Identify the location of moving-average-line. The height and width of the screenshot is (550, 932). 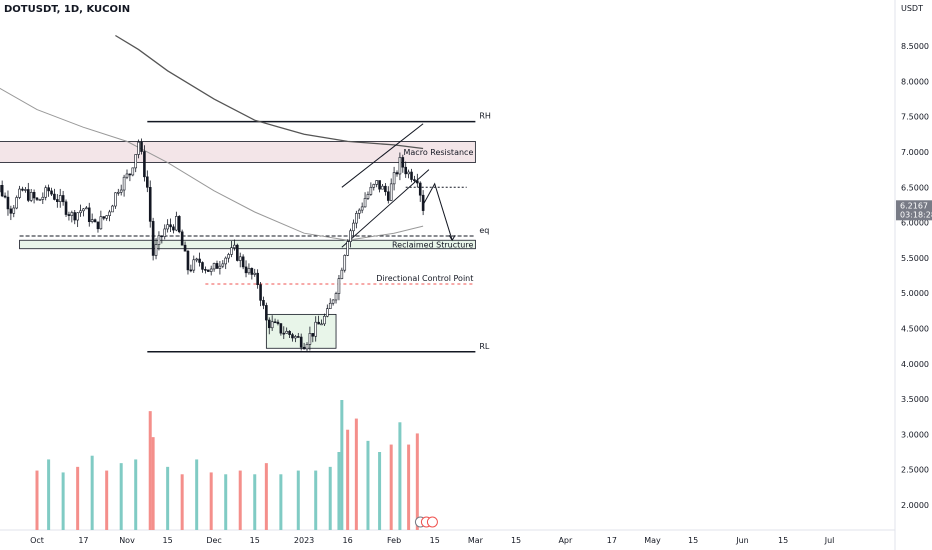
(269, 92).